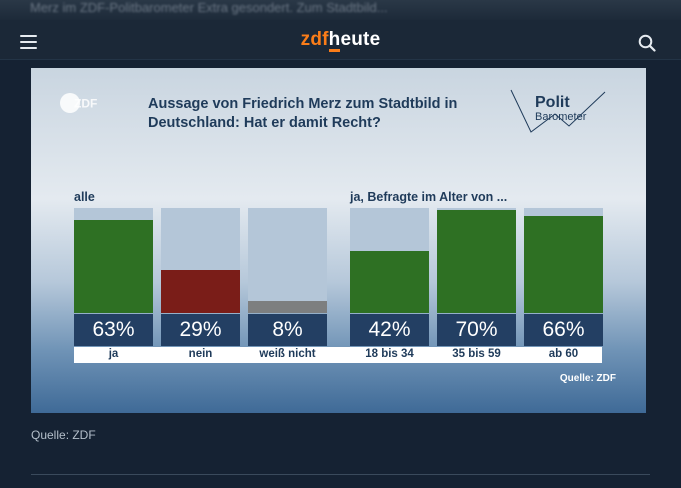  I want to click on divider, so click(340, 474).